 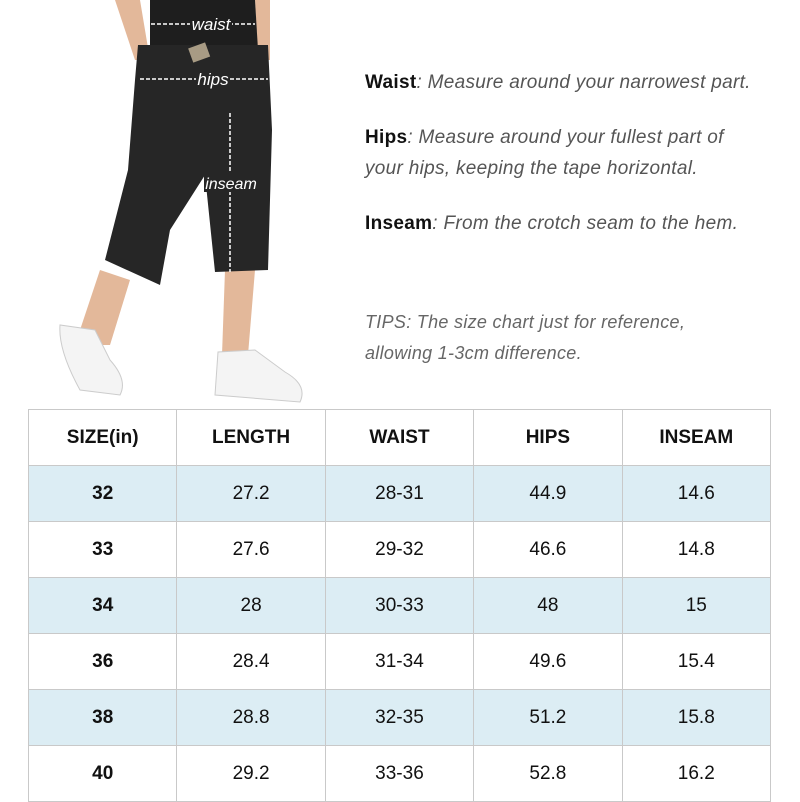 What do you see at coordinates (588, 223) in the screenshot?
I see `note-text: From the crotch seam to the hem.` at bounding box center [588, 223].